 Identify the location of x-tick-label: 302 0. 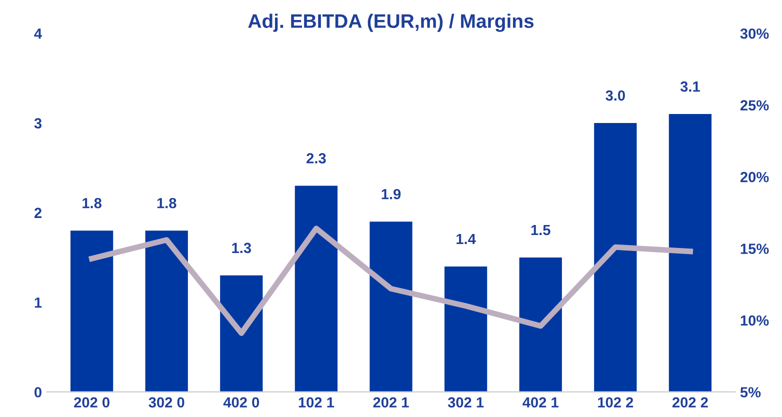
(166, 402).